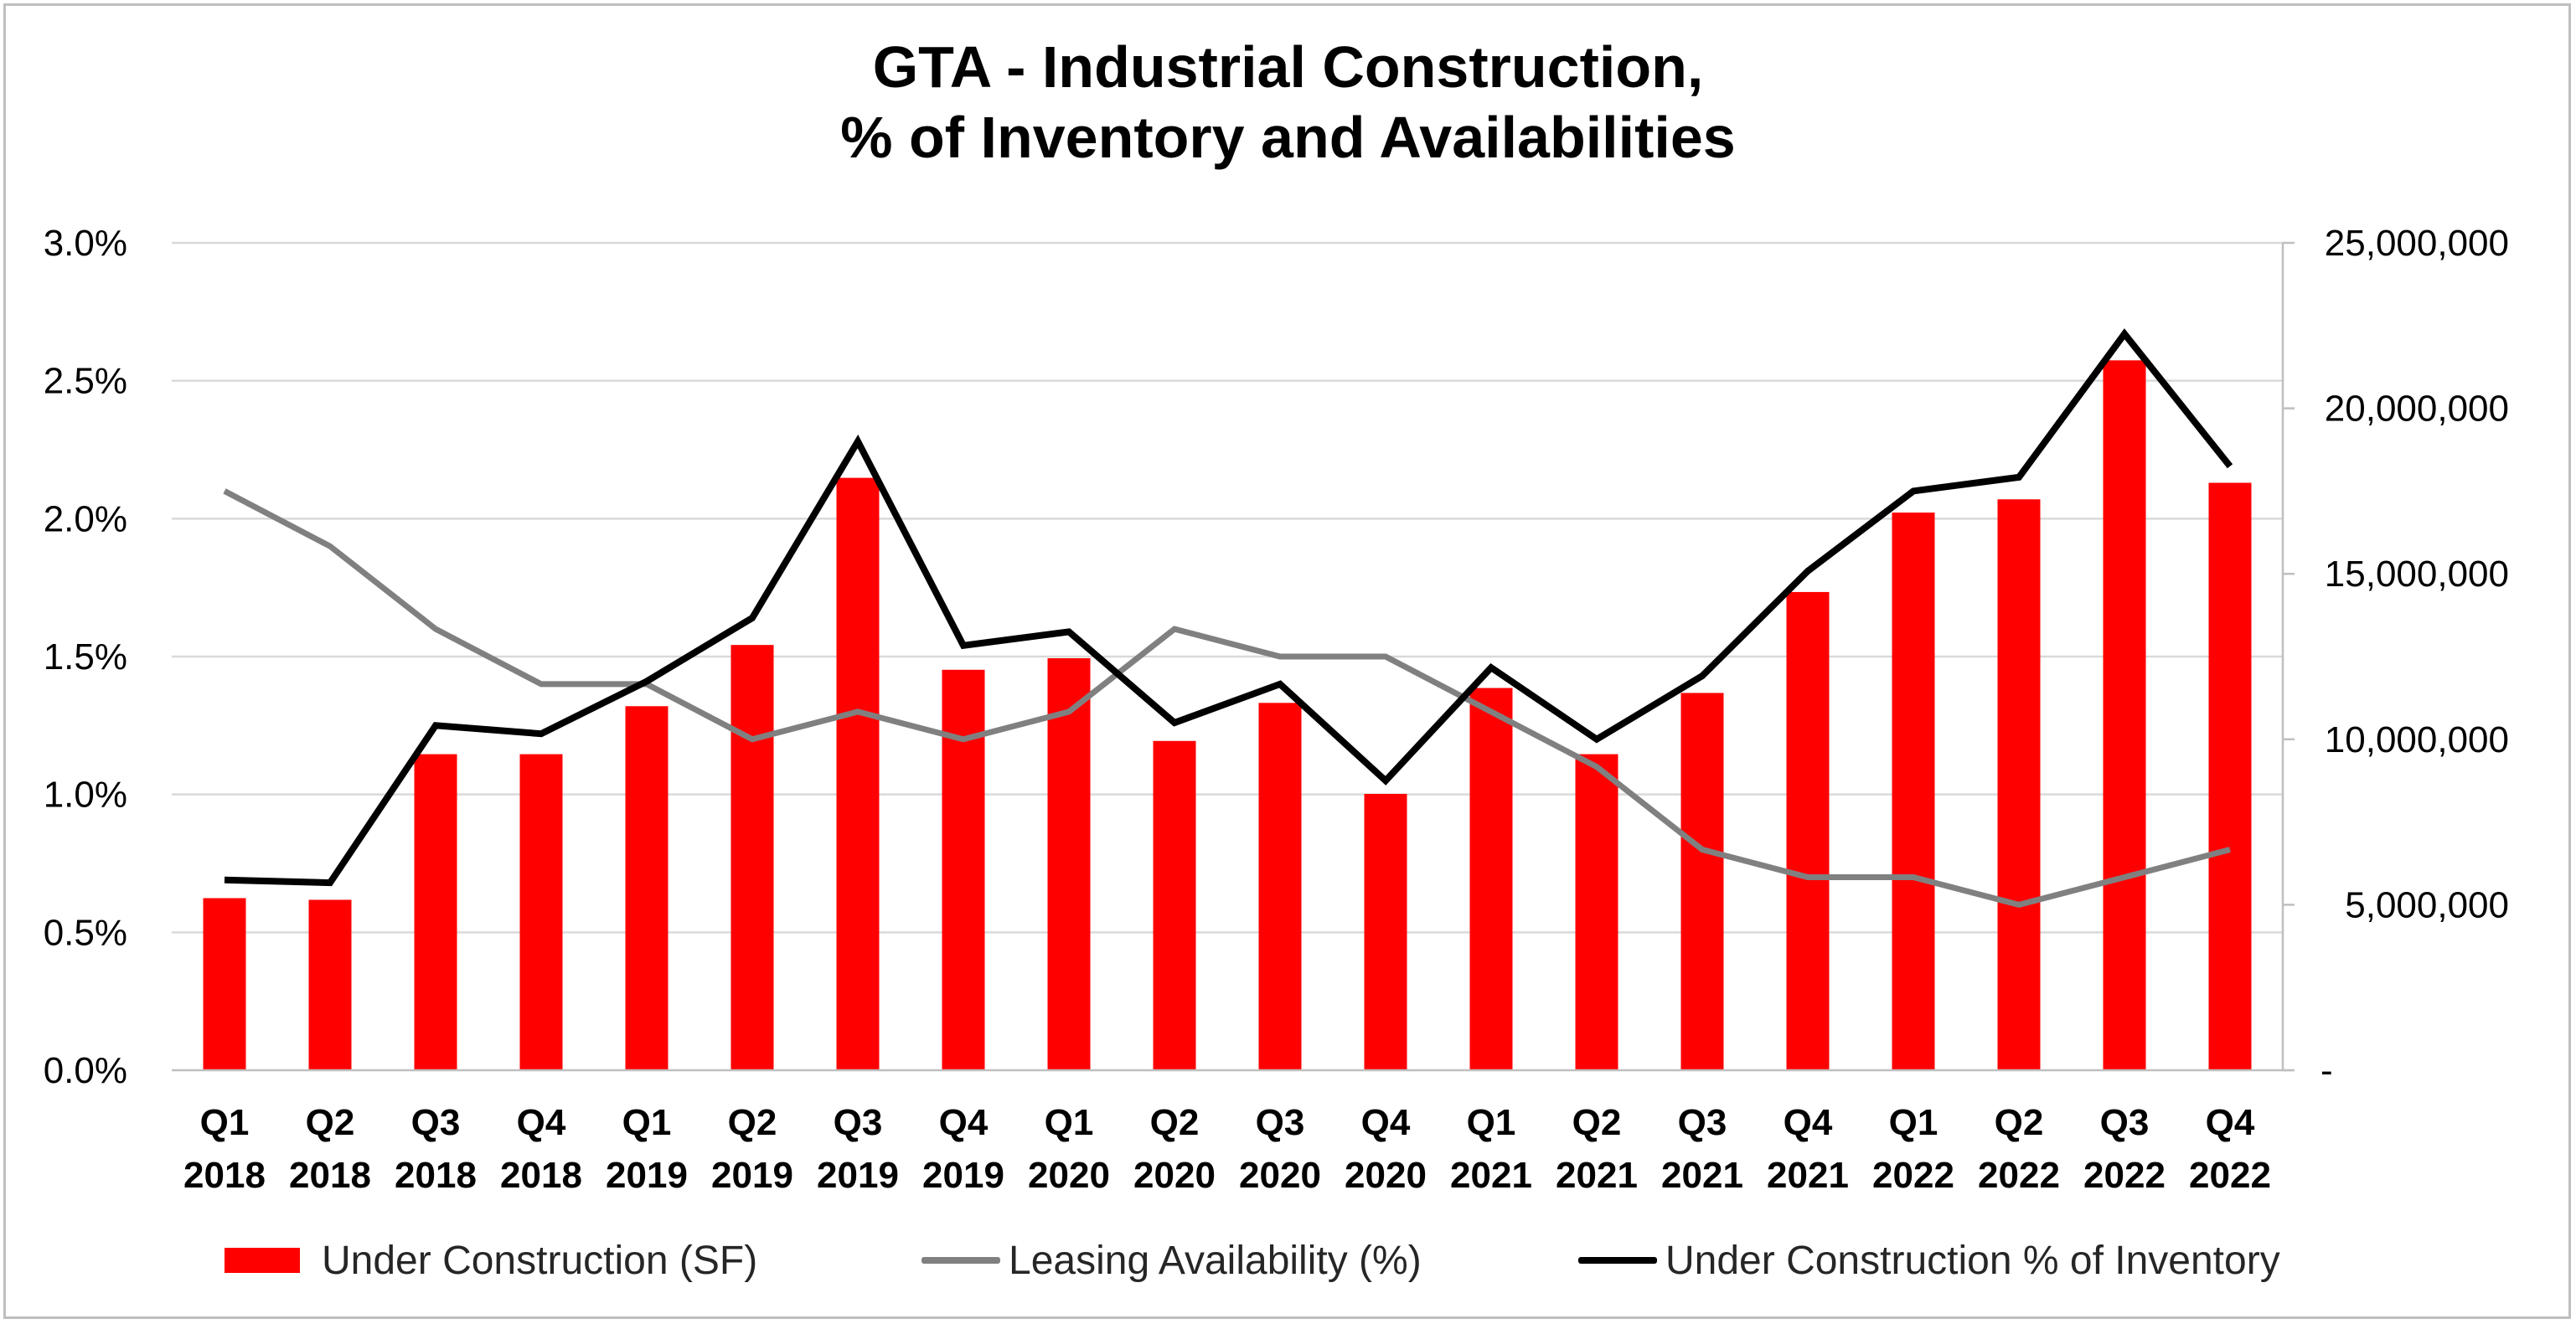 The image size is (2576, 1324). I want to click on legend-label: Under Construction (SF), so click(540, 1260).